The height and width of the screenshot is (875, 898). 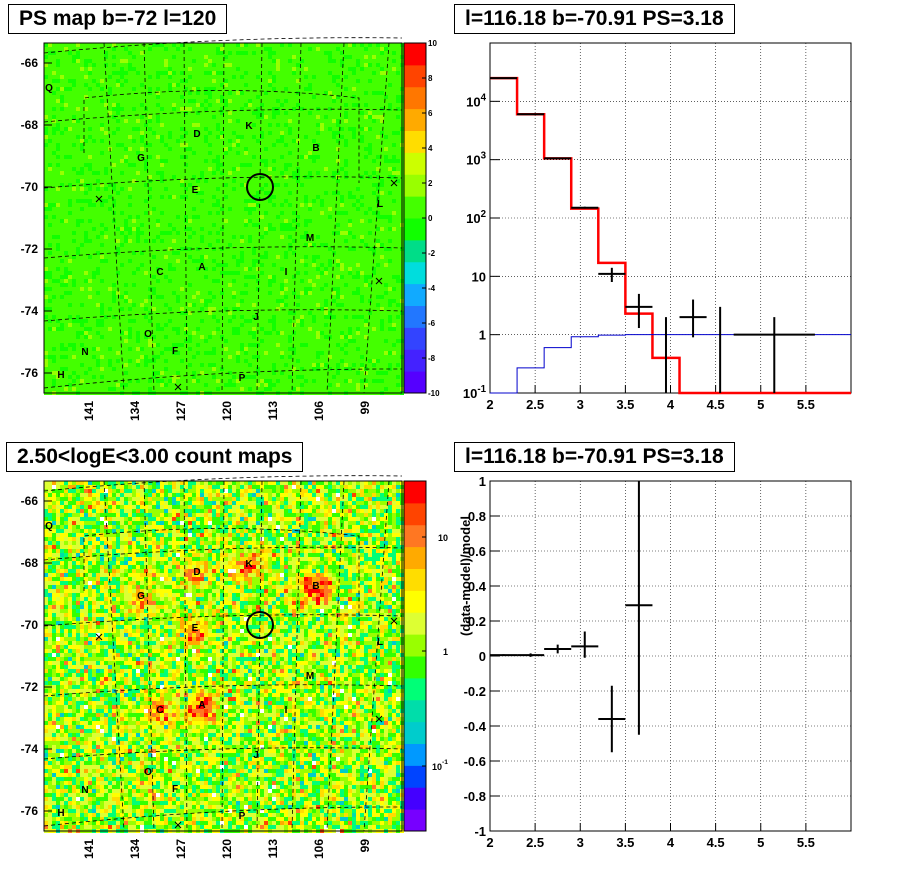 I want to click on y-tick-label: 0, so click(x=482, y=656).